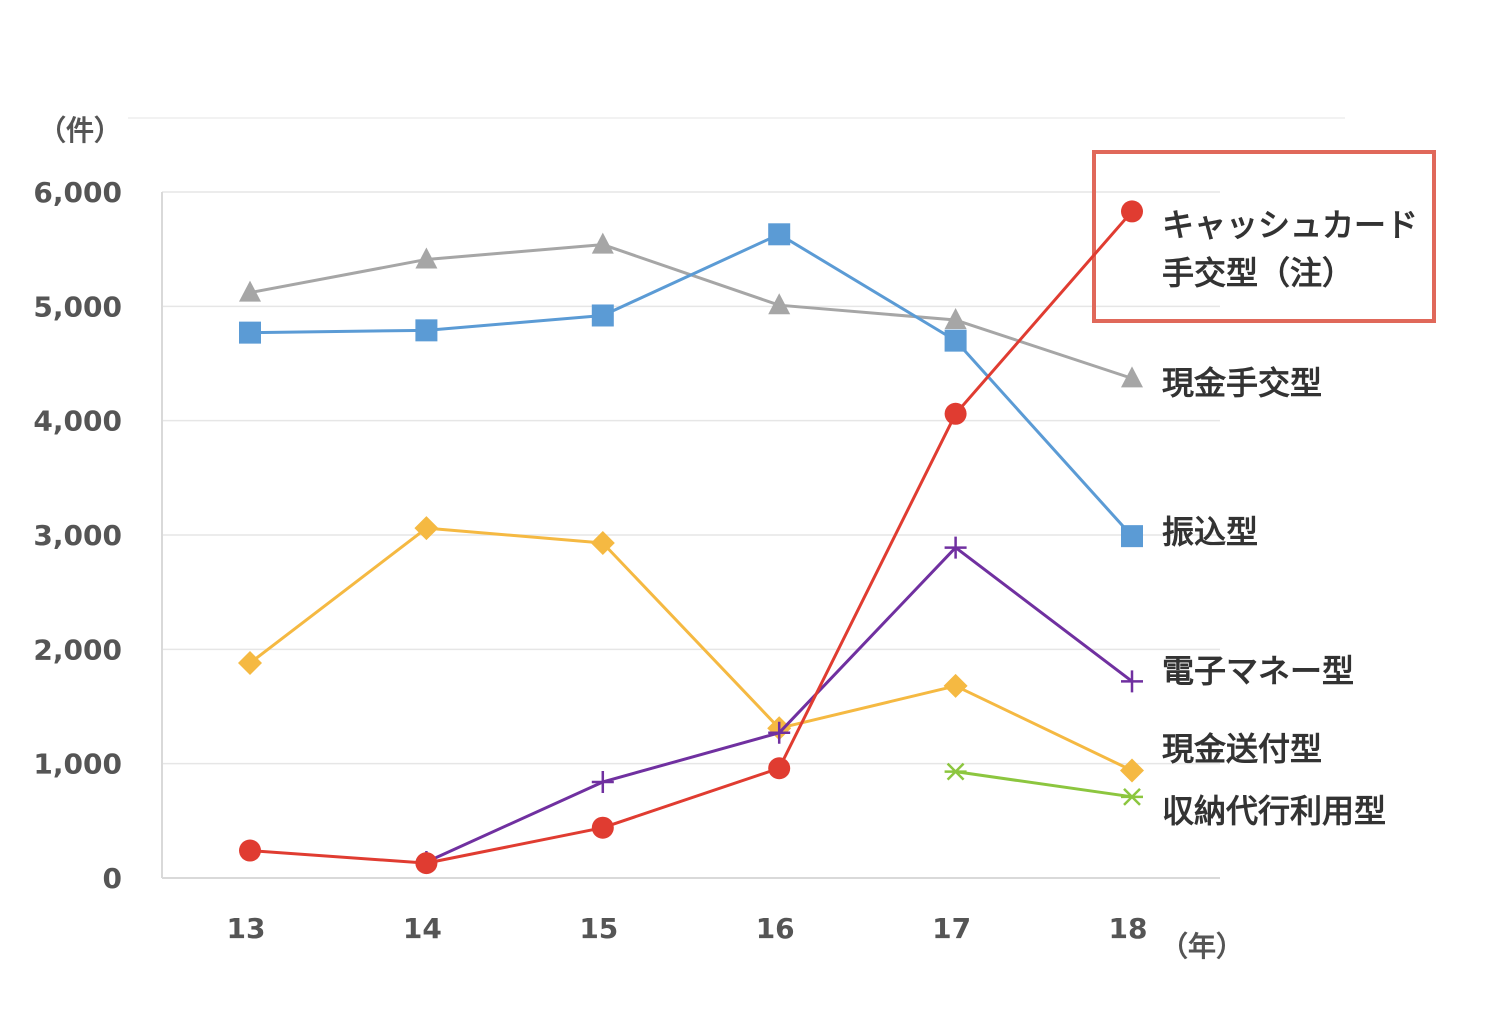 This screenshot has width=1500, height=1036. I want to click on series-genkin_tekou, so click(691, 310).